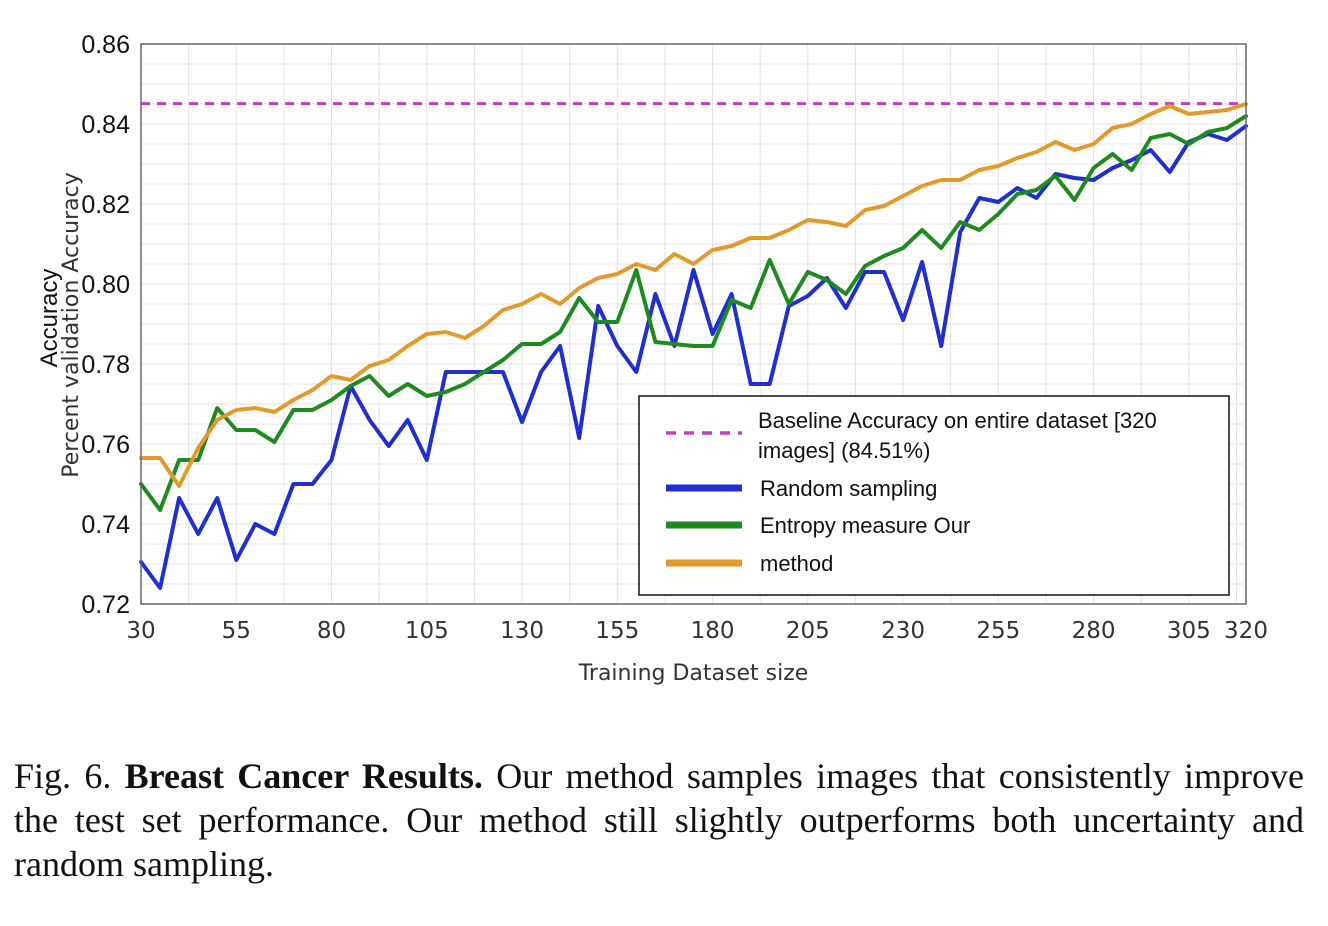 Image resolution: width=1328 pixels, height=926 pixels. What do you see at coordinates (71, 325) in the screenshot?
I see `y-axis-label: Percent validation Accuracy` at bounding box center [71, 325].